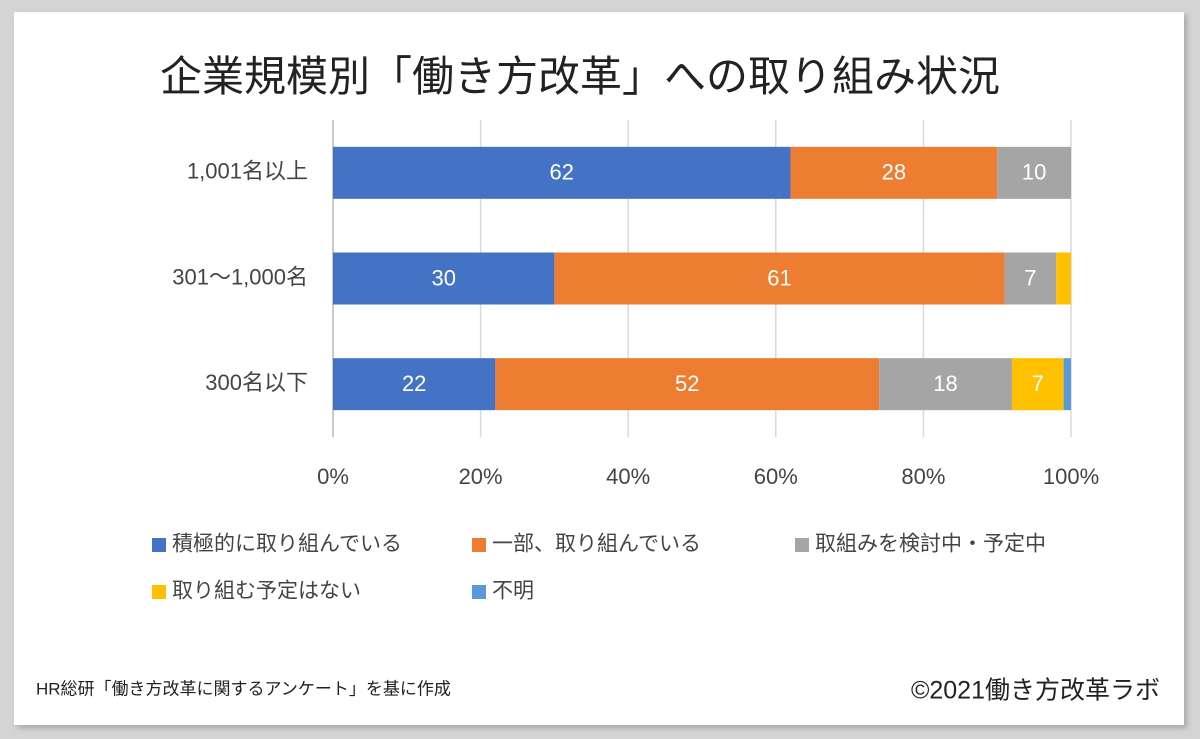 Image resolution: width=1200 pixels, height=739 pixels. I want to click on data-label: 22, so click(414, 383).